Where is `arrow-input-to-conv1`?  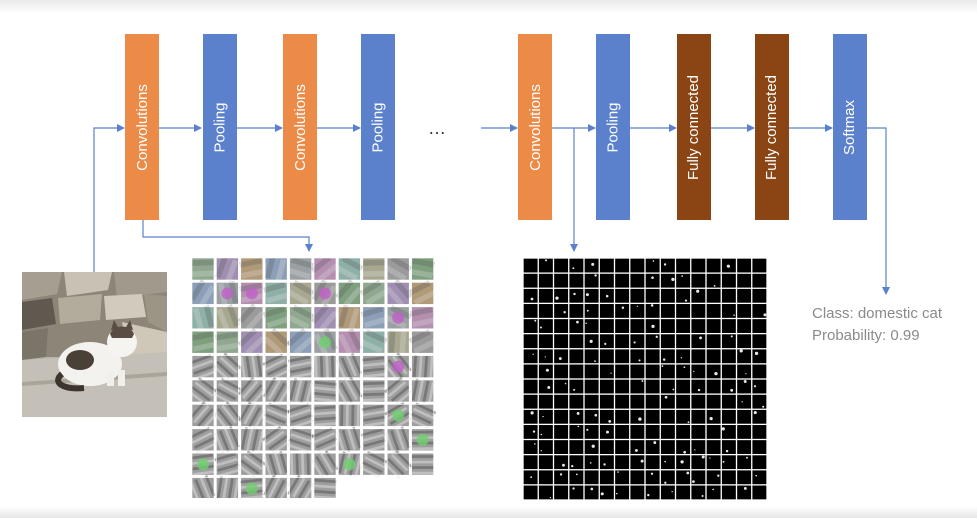
arrow-input-to-conv1 is located at coordinates (109, 198).